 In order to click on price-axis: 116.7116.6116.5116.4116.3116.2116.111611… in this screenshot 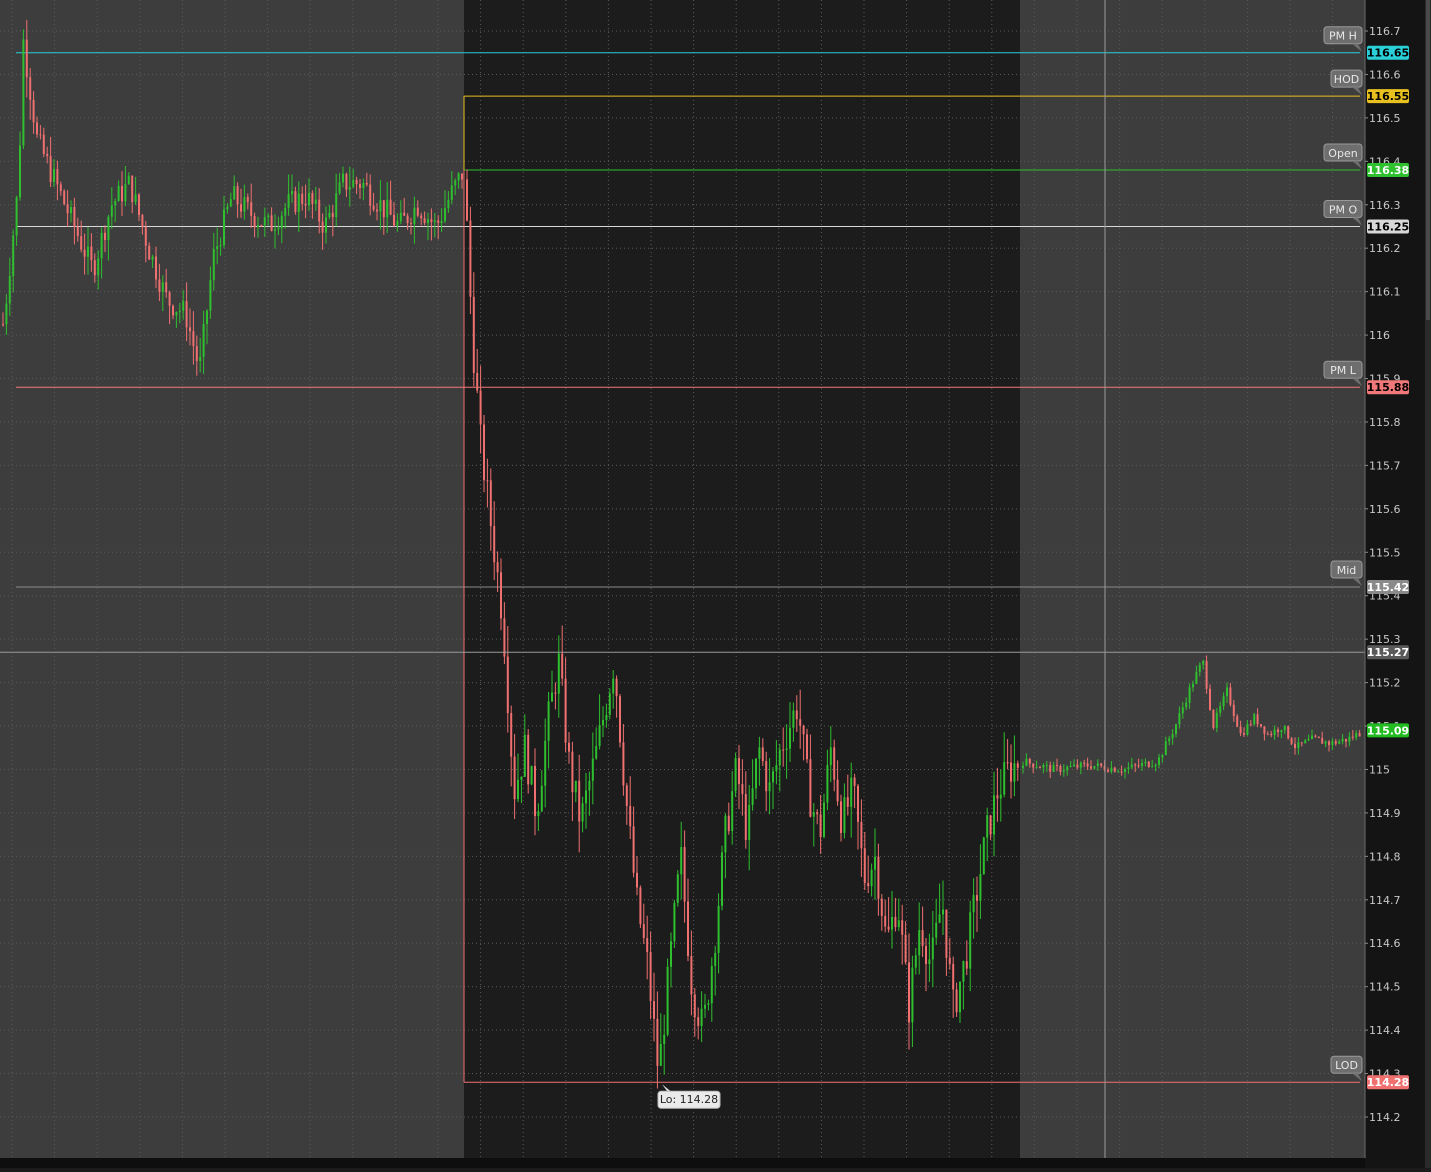, I will do `click(1382, 579)`.